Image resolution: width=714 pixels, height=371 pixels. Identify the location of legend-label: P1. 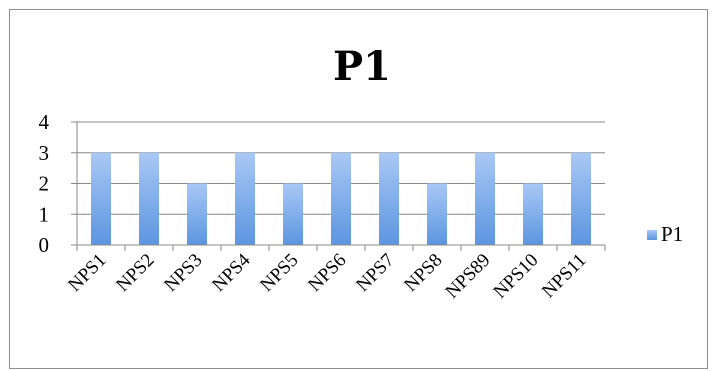
(672, 234).